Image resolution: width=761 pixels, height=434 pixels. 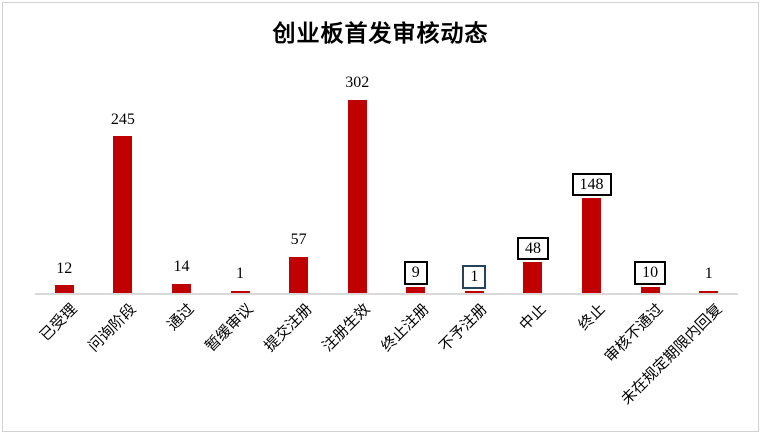 I want to click on value-label: 57, so click(x=298, y=239).